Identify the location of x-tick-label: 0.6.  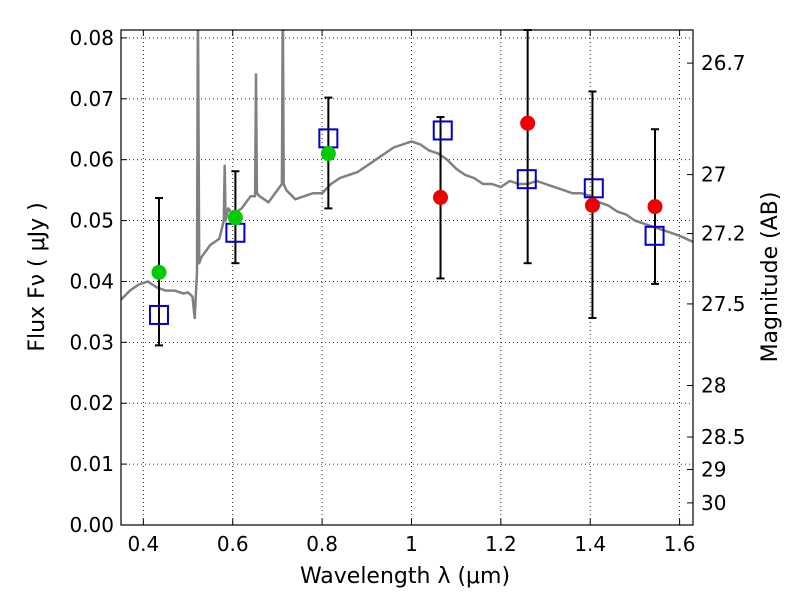
(233, 544).